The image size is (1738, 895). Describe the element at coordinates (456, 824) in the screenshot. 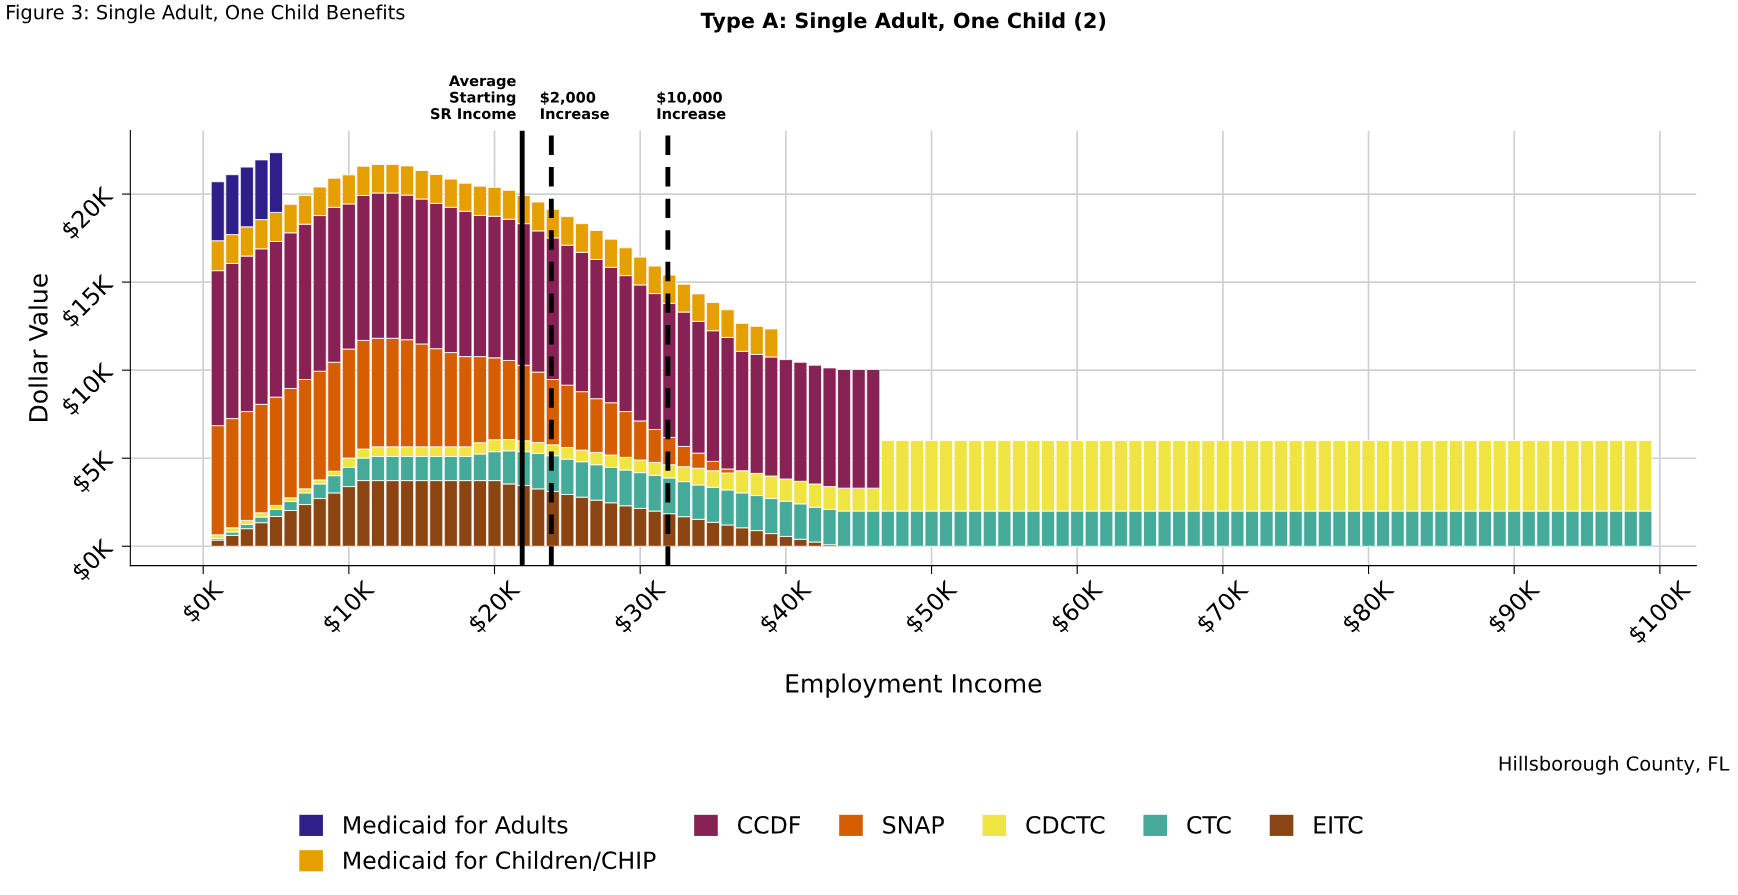

I see `legend-label: Medicaid for Adults` at that location.